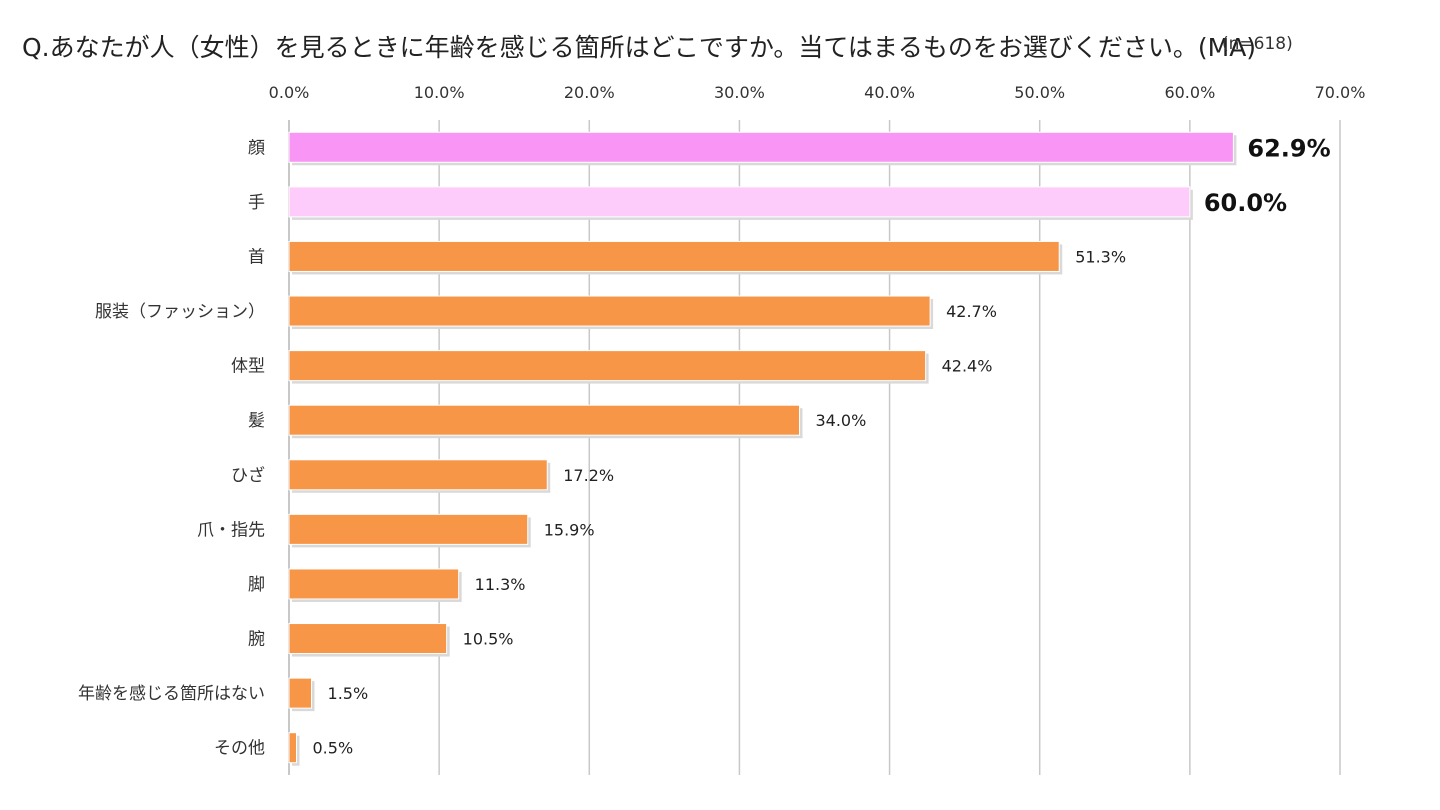 The height and width of the screenshot is (810, 1440). What do you see at coordinates (248, 367) in the screenshot?
I see `category-label: 体型` at bounding box center [248, 367].